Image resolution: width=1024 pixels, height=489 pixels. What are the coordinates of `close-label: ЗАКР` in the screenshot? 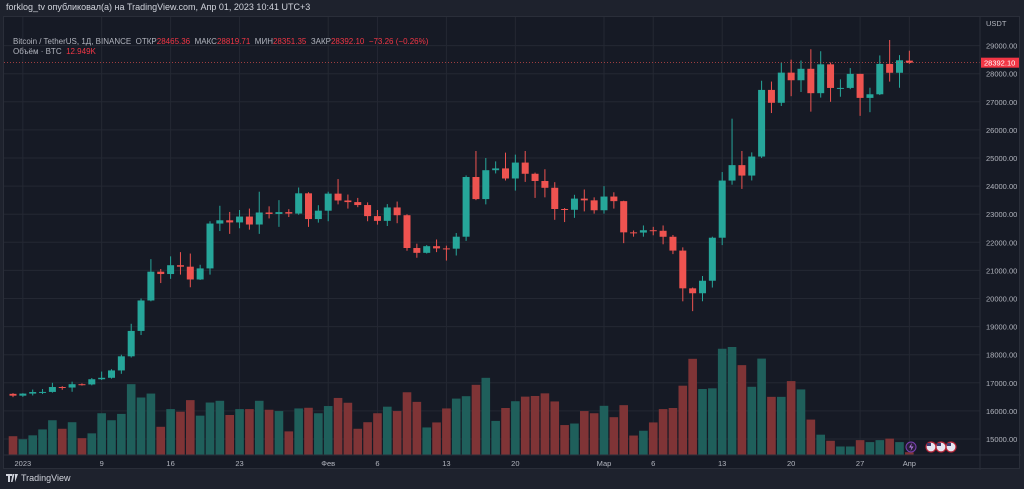 It's located at (320, 41).